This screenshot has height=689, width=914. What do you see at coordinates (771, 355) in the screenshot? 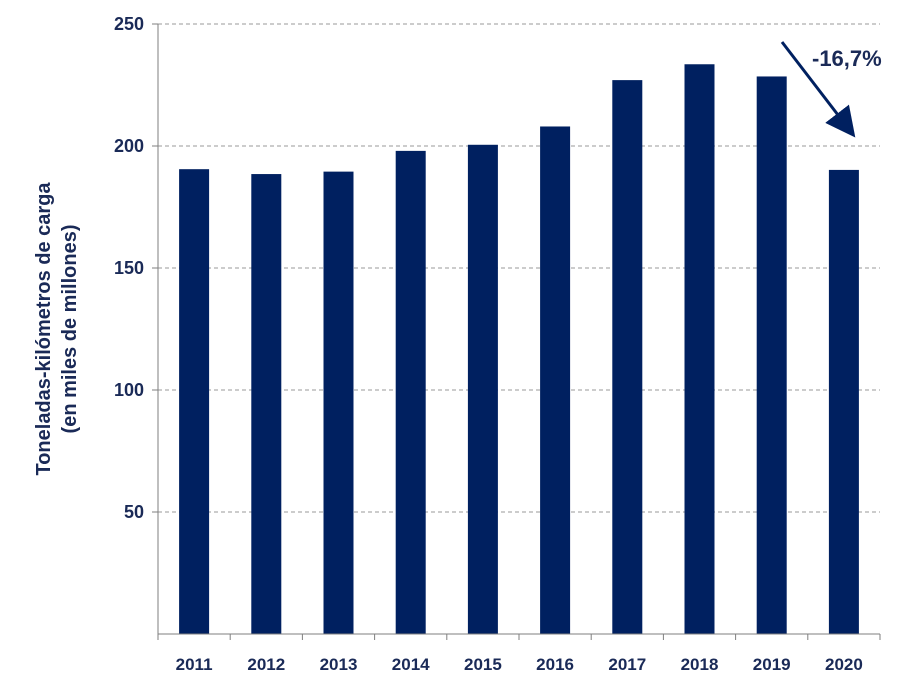
I see `bar-2019` at bounding box center [771, 355].